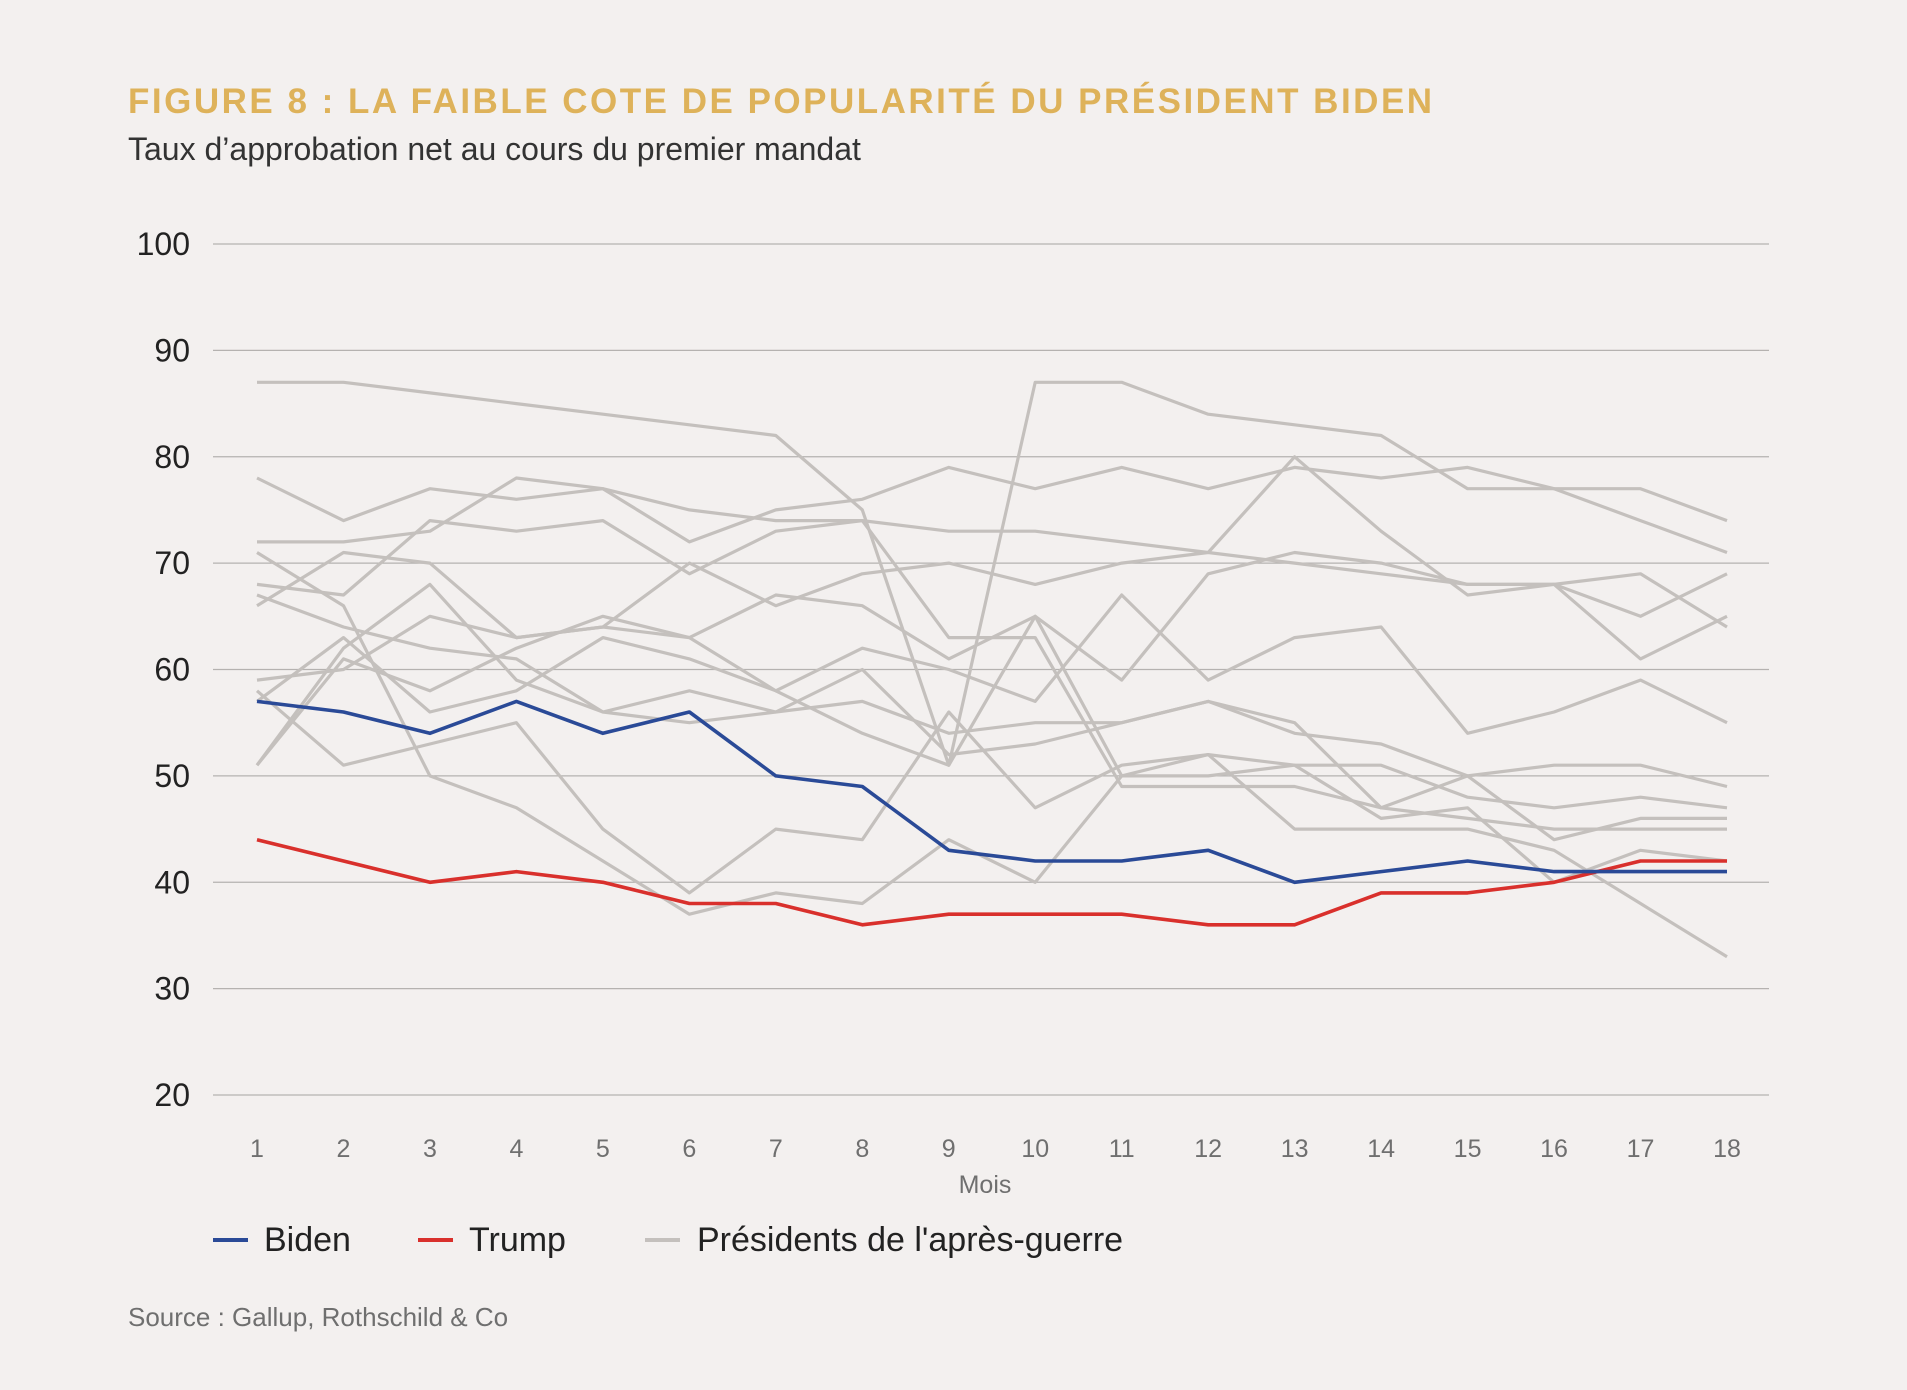 This screenshot has height=1390, width=1907. I want to click on legend-item-biden: Biden, so click(282, 1240).